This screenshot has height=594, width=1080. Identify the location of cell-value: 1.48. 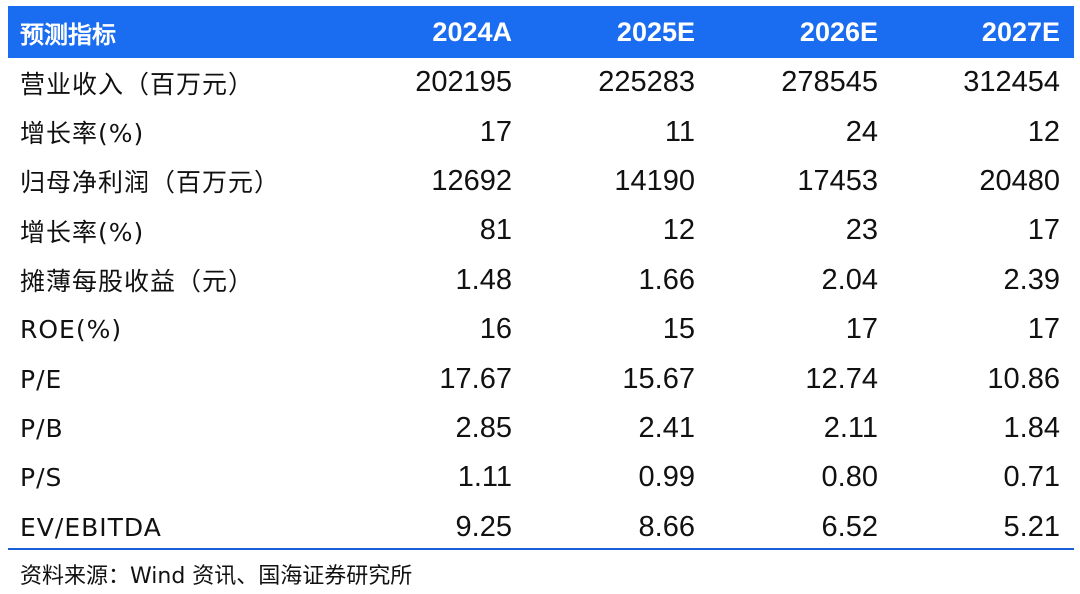
(483, 279).